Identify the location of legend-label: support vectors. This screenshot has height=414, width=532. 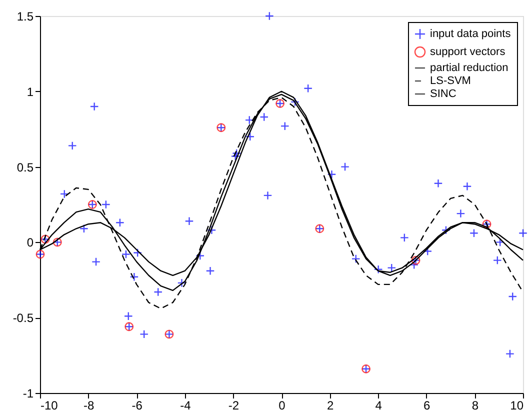
(468, 52).